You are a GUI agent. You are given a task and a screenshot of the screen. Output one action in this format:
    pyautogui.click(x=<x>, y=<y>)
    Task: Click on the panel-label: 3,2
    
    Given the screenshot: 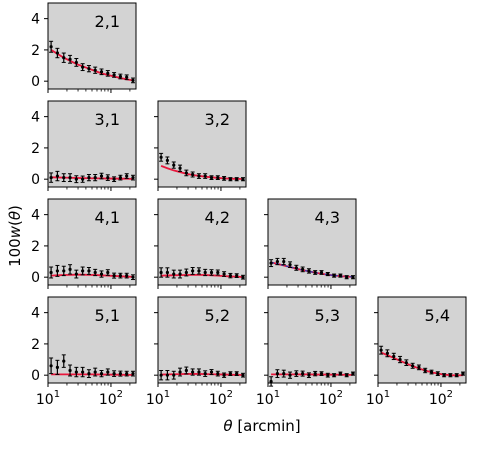 What is the action you would take?
    pyautogui.click(x=217, y=119)
    